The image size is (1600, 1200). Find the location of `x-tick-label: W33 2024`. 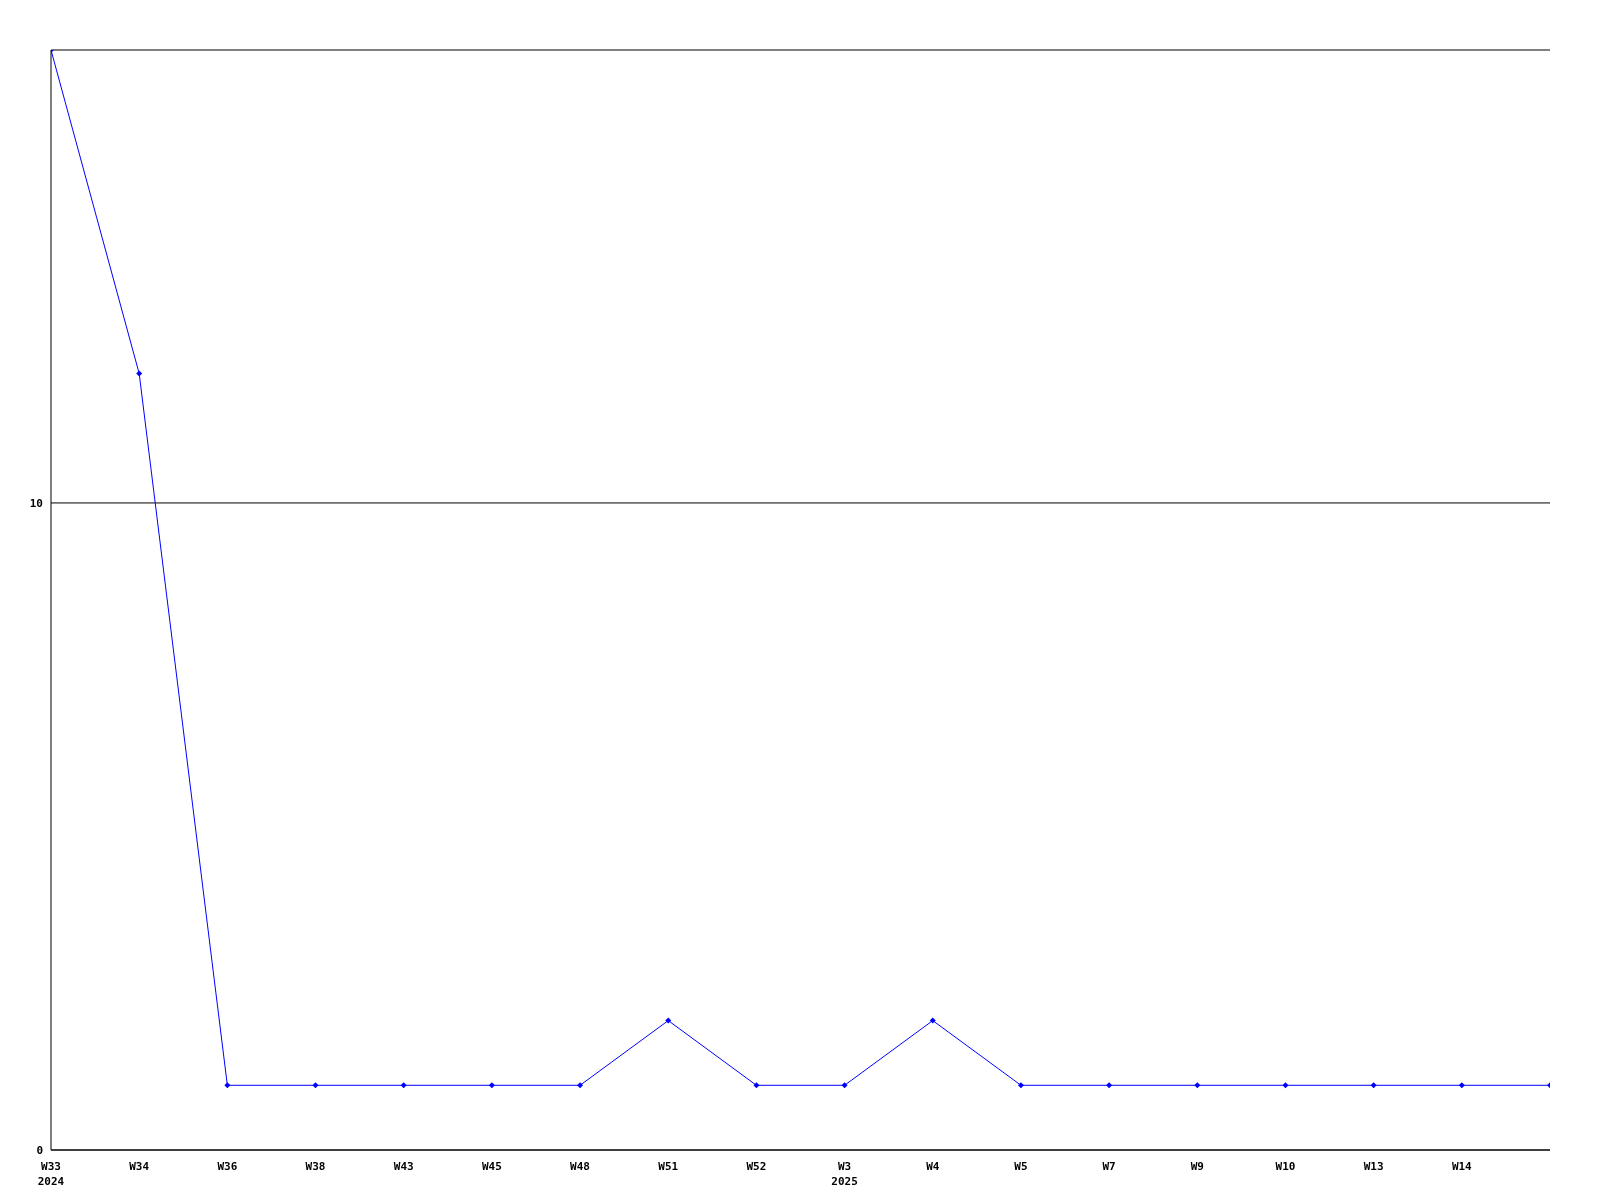

x-tick-label: W33 2024 is located at coordinates (51, 1174).